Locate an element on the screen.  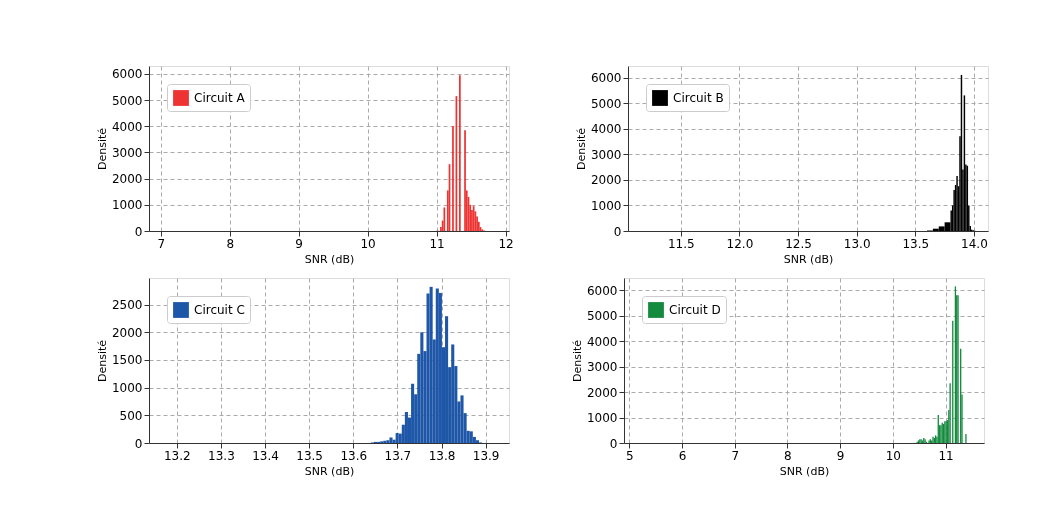
x-tick-label: 13.2 is located at coordinates (177, 455).